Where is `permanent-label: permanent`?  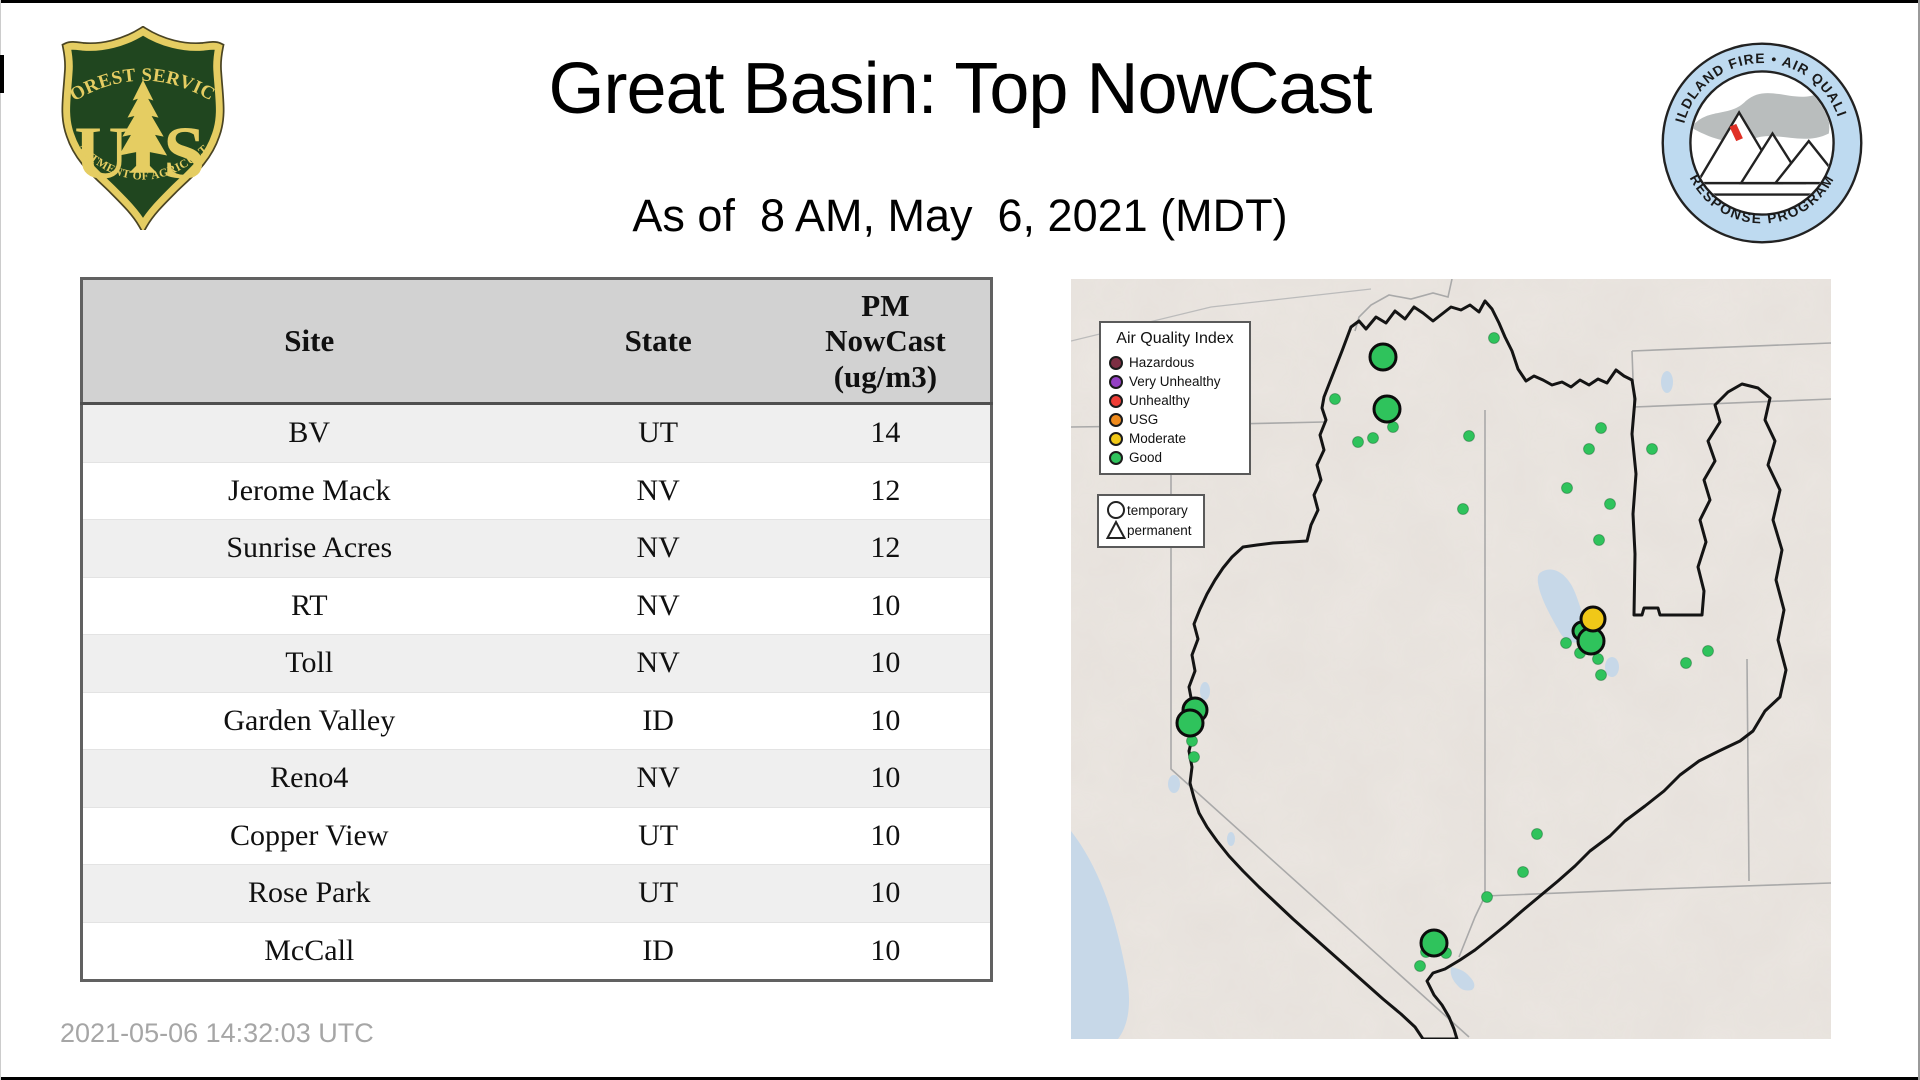
permanent-label: permanent is located at coordinates (1159, 530).